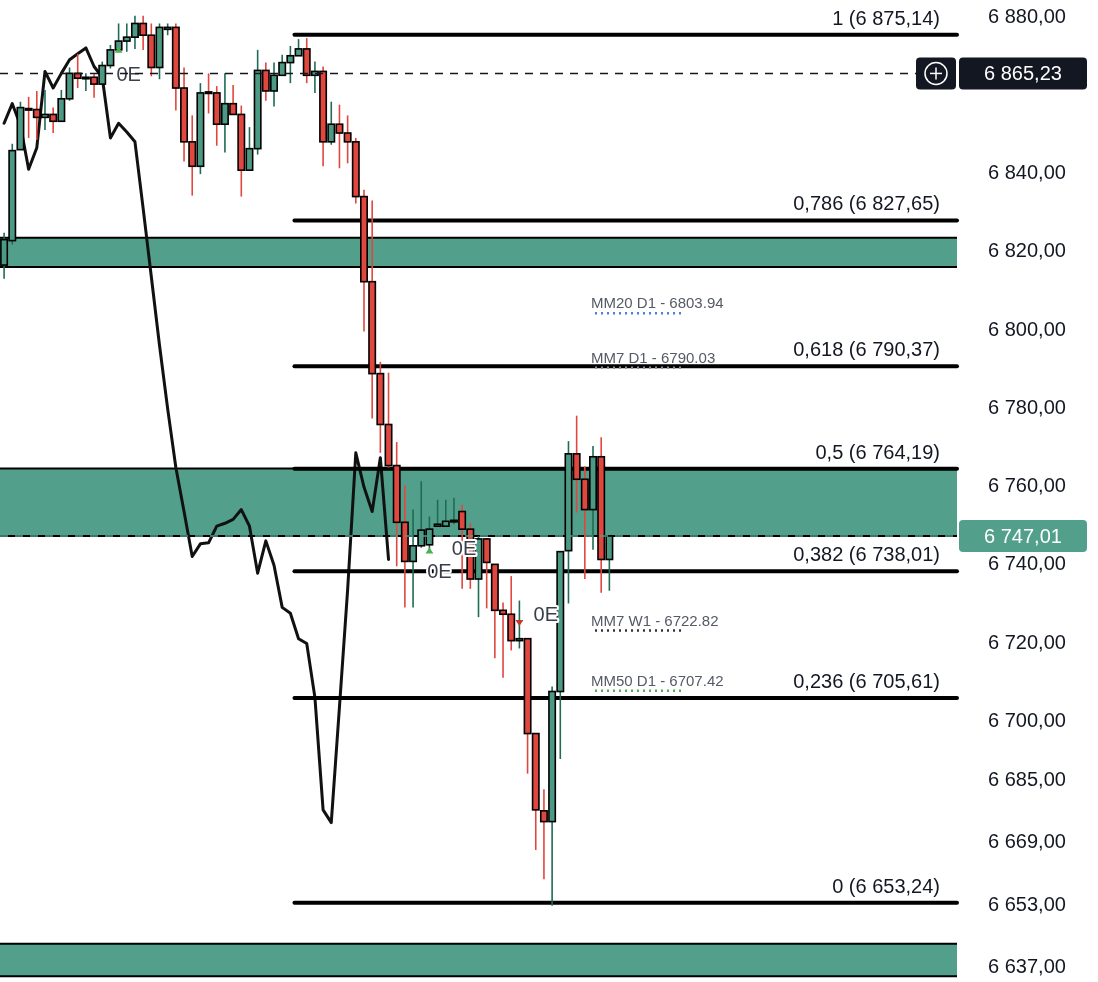 This screenshot has width=1098, height=982. I want to click on y-tick-label: 6 669,00, so click(1027, 841).